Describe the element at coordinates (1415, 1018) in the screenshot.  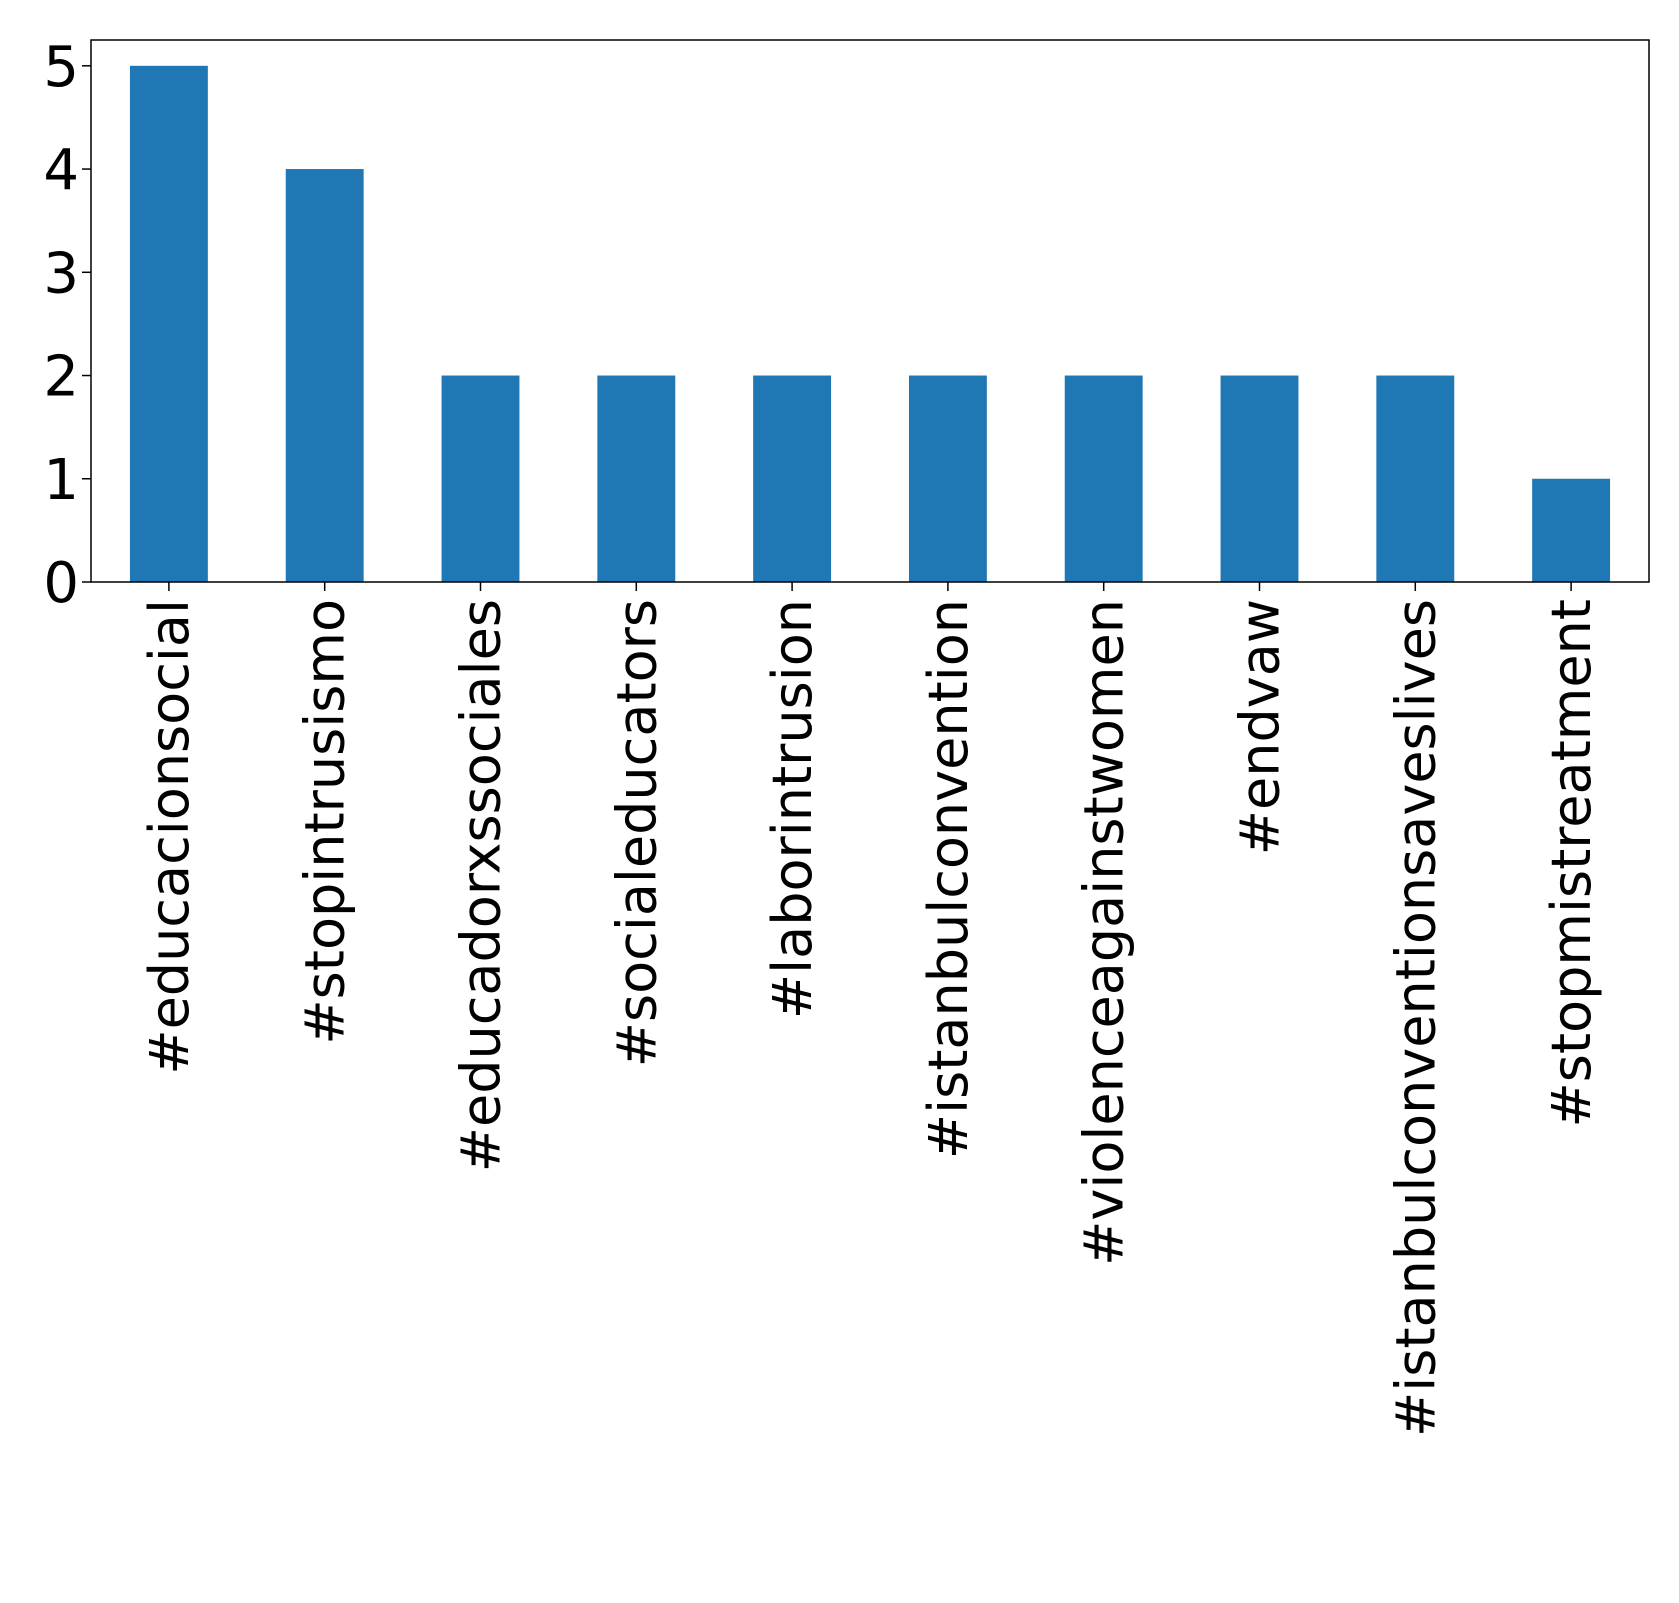
I see `x-tick-label-8: #istanbulconventionsaveslives` at that location.